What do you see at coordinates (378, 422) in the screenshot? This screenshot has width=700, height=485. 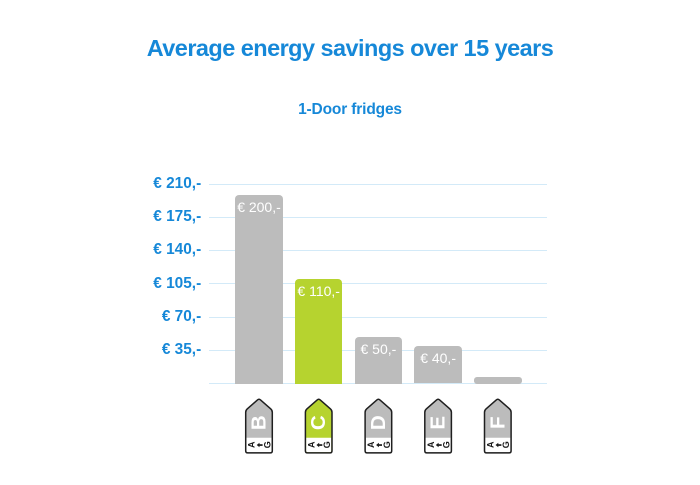 I see `svg-text: D` at bounding box center [378, 422].